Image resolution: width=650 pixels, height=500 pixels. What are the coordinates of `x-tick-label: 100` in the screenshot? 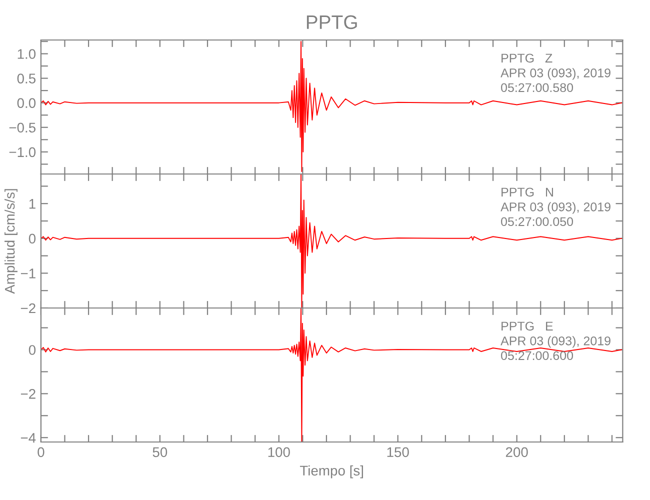 It's located at (279, 452).